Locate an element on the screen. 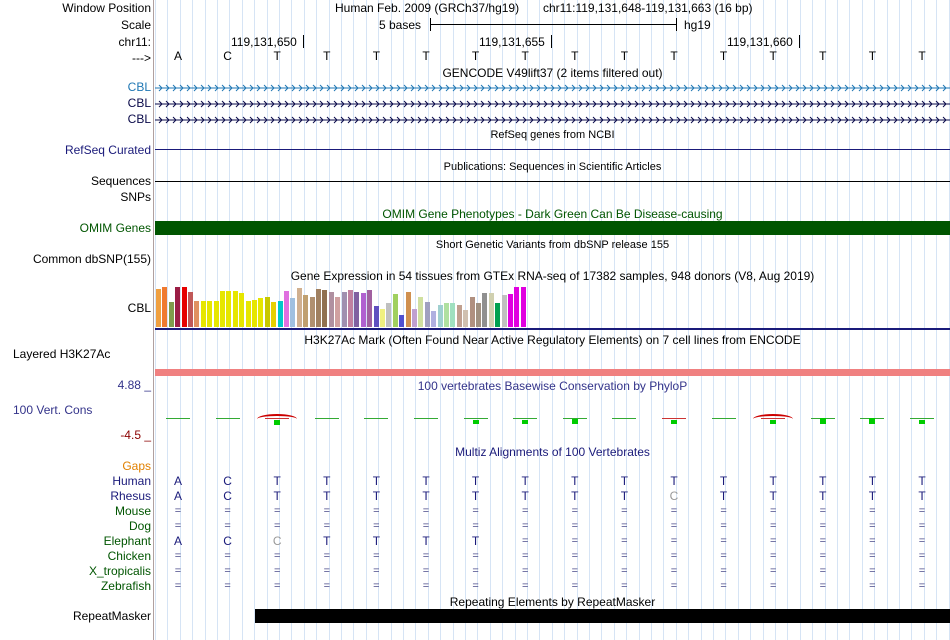 The width and height of the screenshot is (950, 640). refseq-gene-line is located at coordinates (552, 149).